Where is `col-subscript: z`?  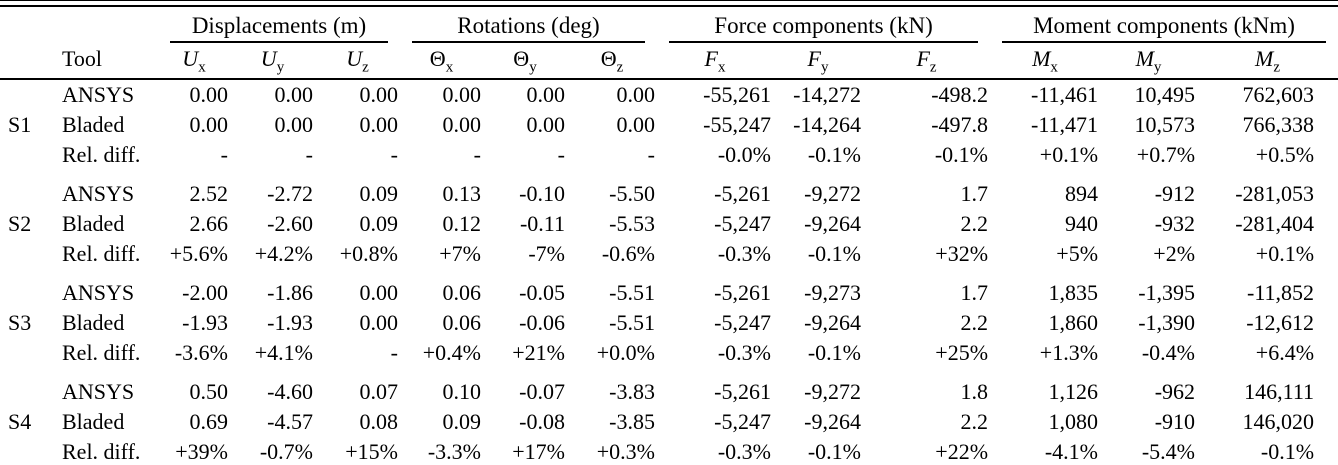 col-subscript: z is located at coordinates (620, 67).